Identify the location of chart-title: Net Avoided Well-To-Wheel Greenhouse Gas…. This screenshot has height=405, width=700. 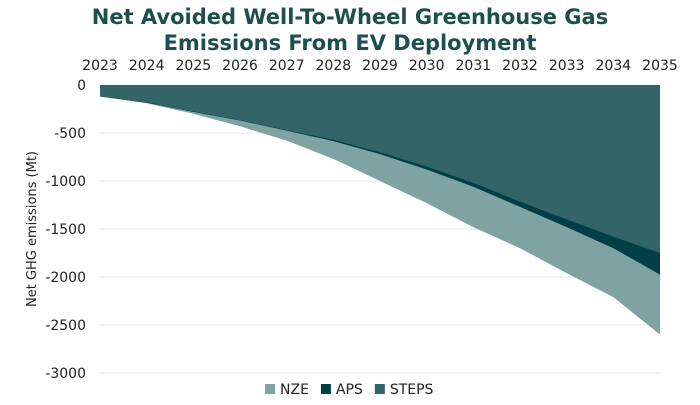
(350, 30).